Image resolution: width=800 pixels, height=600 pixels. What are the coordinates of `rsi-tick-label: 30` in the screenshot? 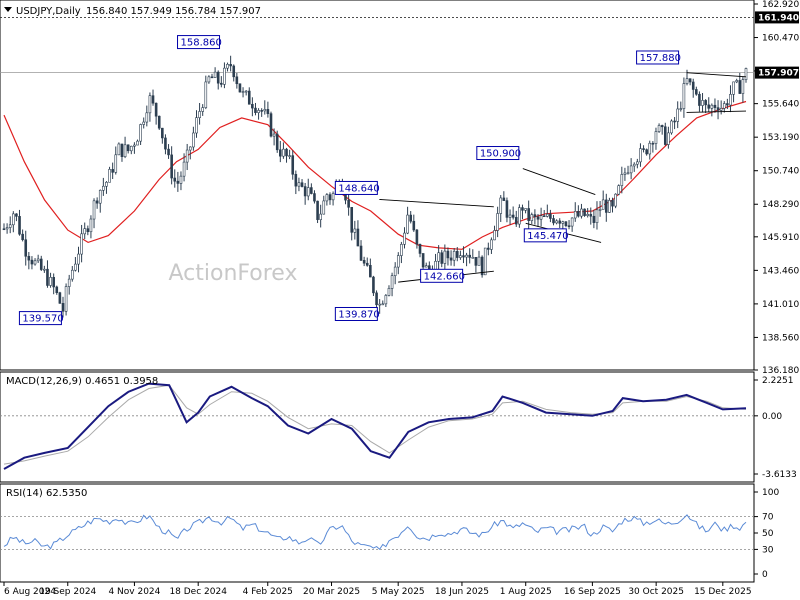 It's located at (768, 550).